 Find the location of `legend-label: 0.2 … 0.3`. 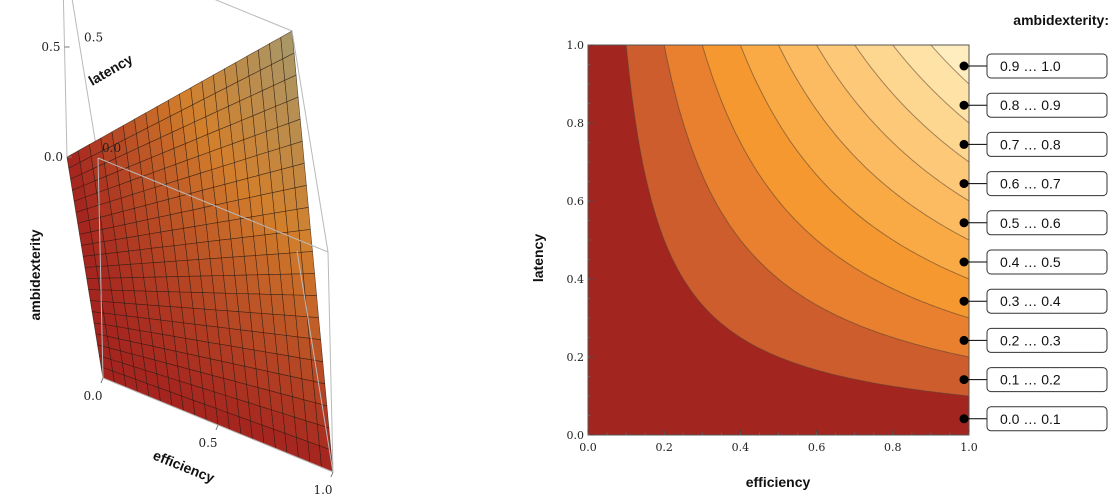

legend-label: 0.2 … 0.3 is located at coordinates (1030, 340).